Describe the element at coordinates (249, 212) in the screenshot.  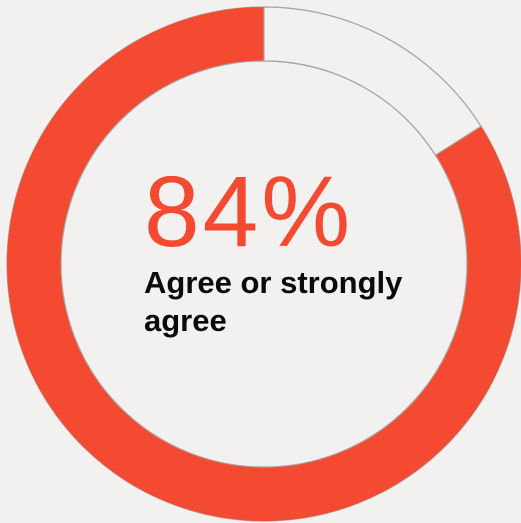
I see `percentage-value: 84%` at that location.